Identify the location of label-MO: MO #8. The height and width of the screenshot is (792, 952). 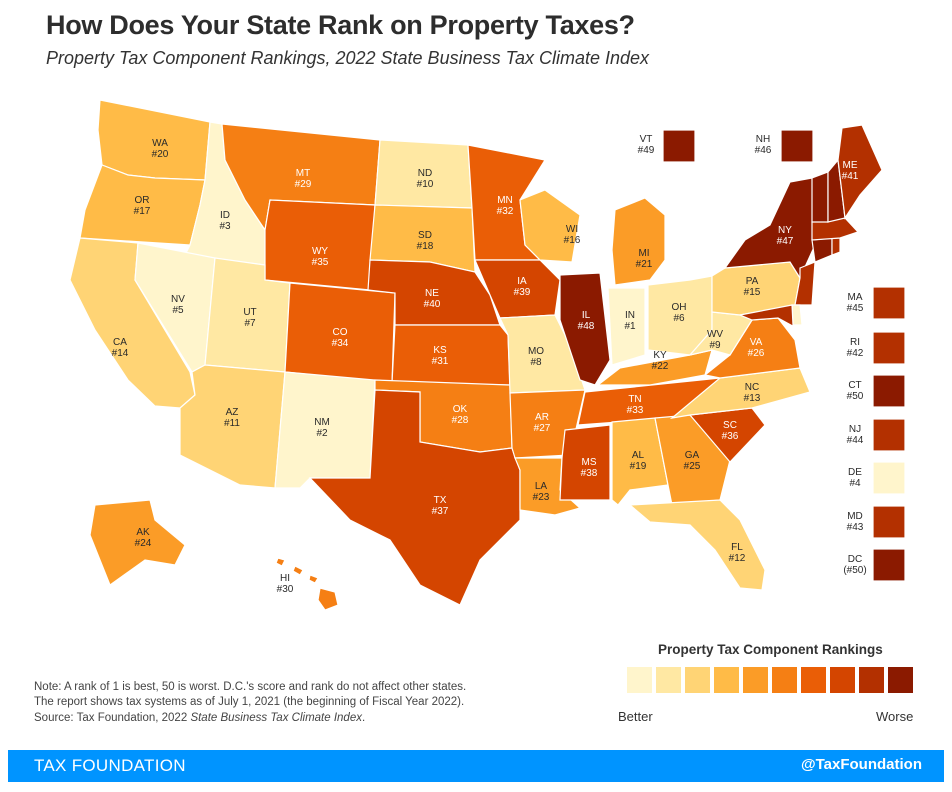
(536, 357).